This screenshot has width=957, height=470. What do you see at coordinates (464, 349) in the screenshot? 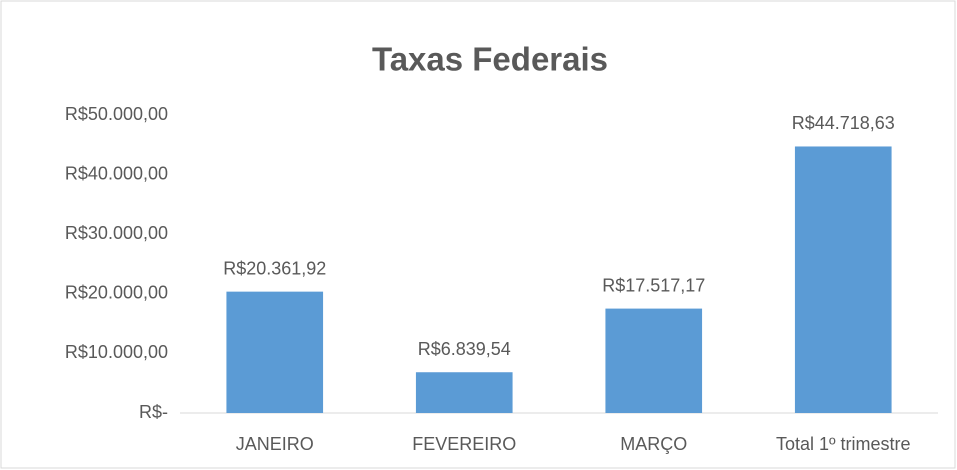
I see `value-label: R$6.839,54` at bounding box center [464, 349].